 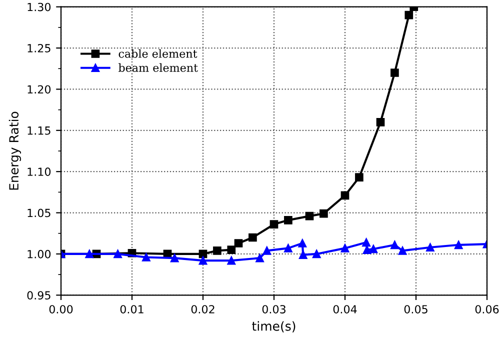 What do you see at coordinates (274, 309) in the screenshot?
I see `x-tick-label: 0.03` at bounding box center [274, 309].